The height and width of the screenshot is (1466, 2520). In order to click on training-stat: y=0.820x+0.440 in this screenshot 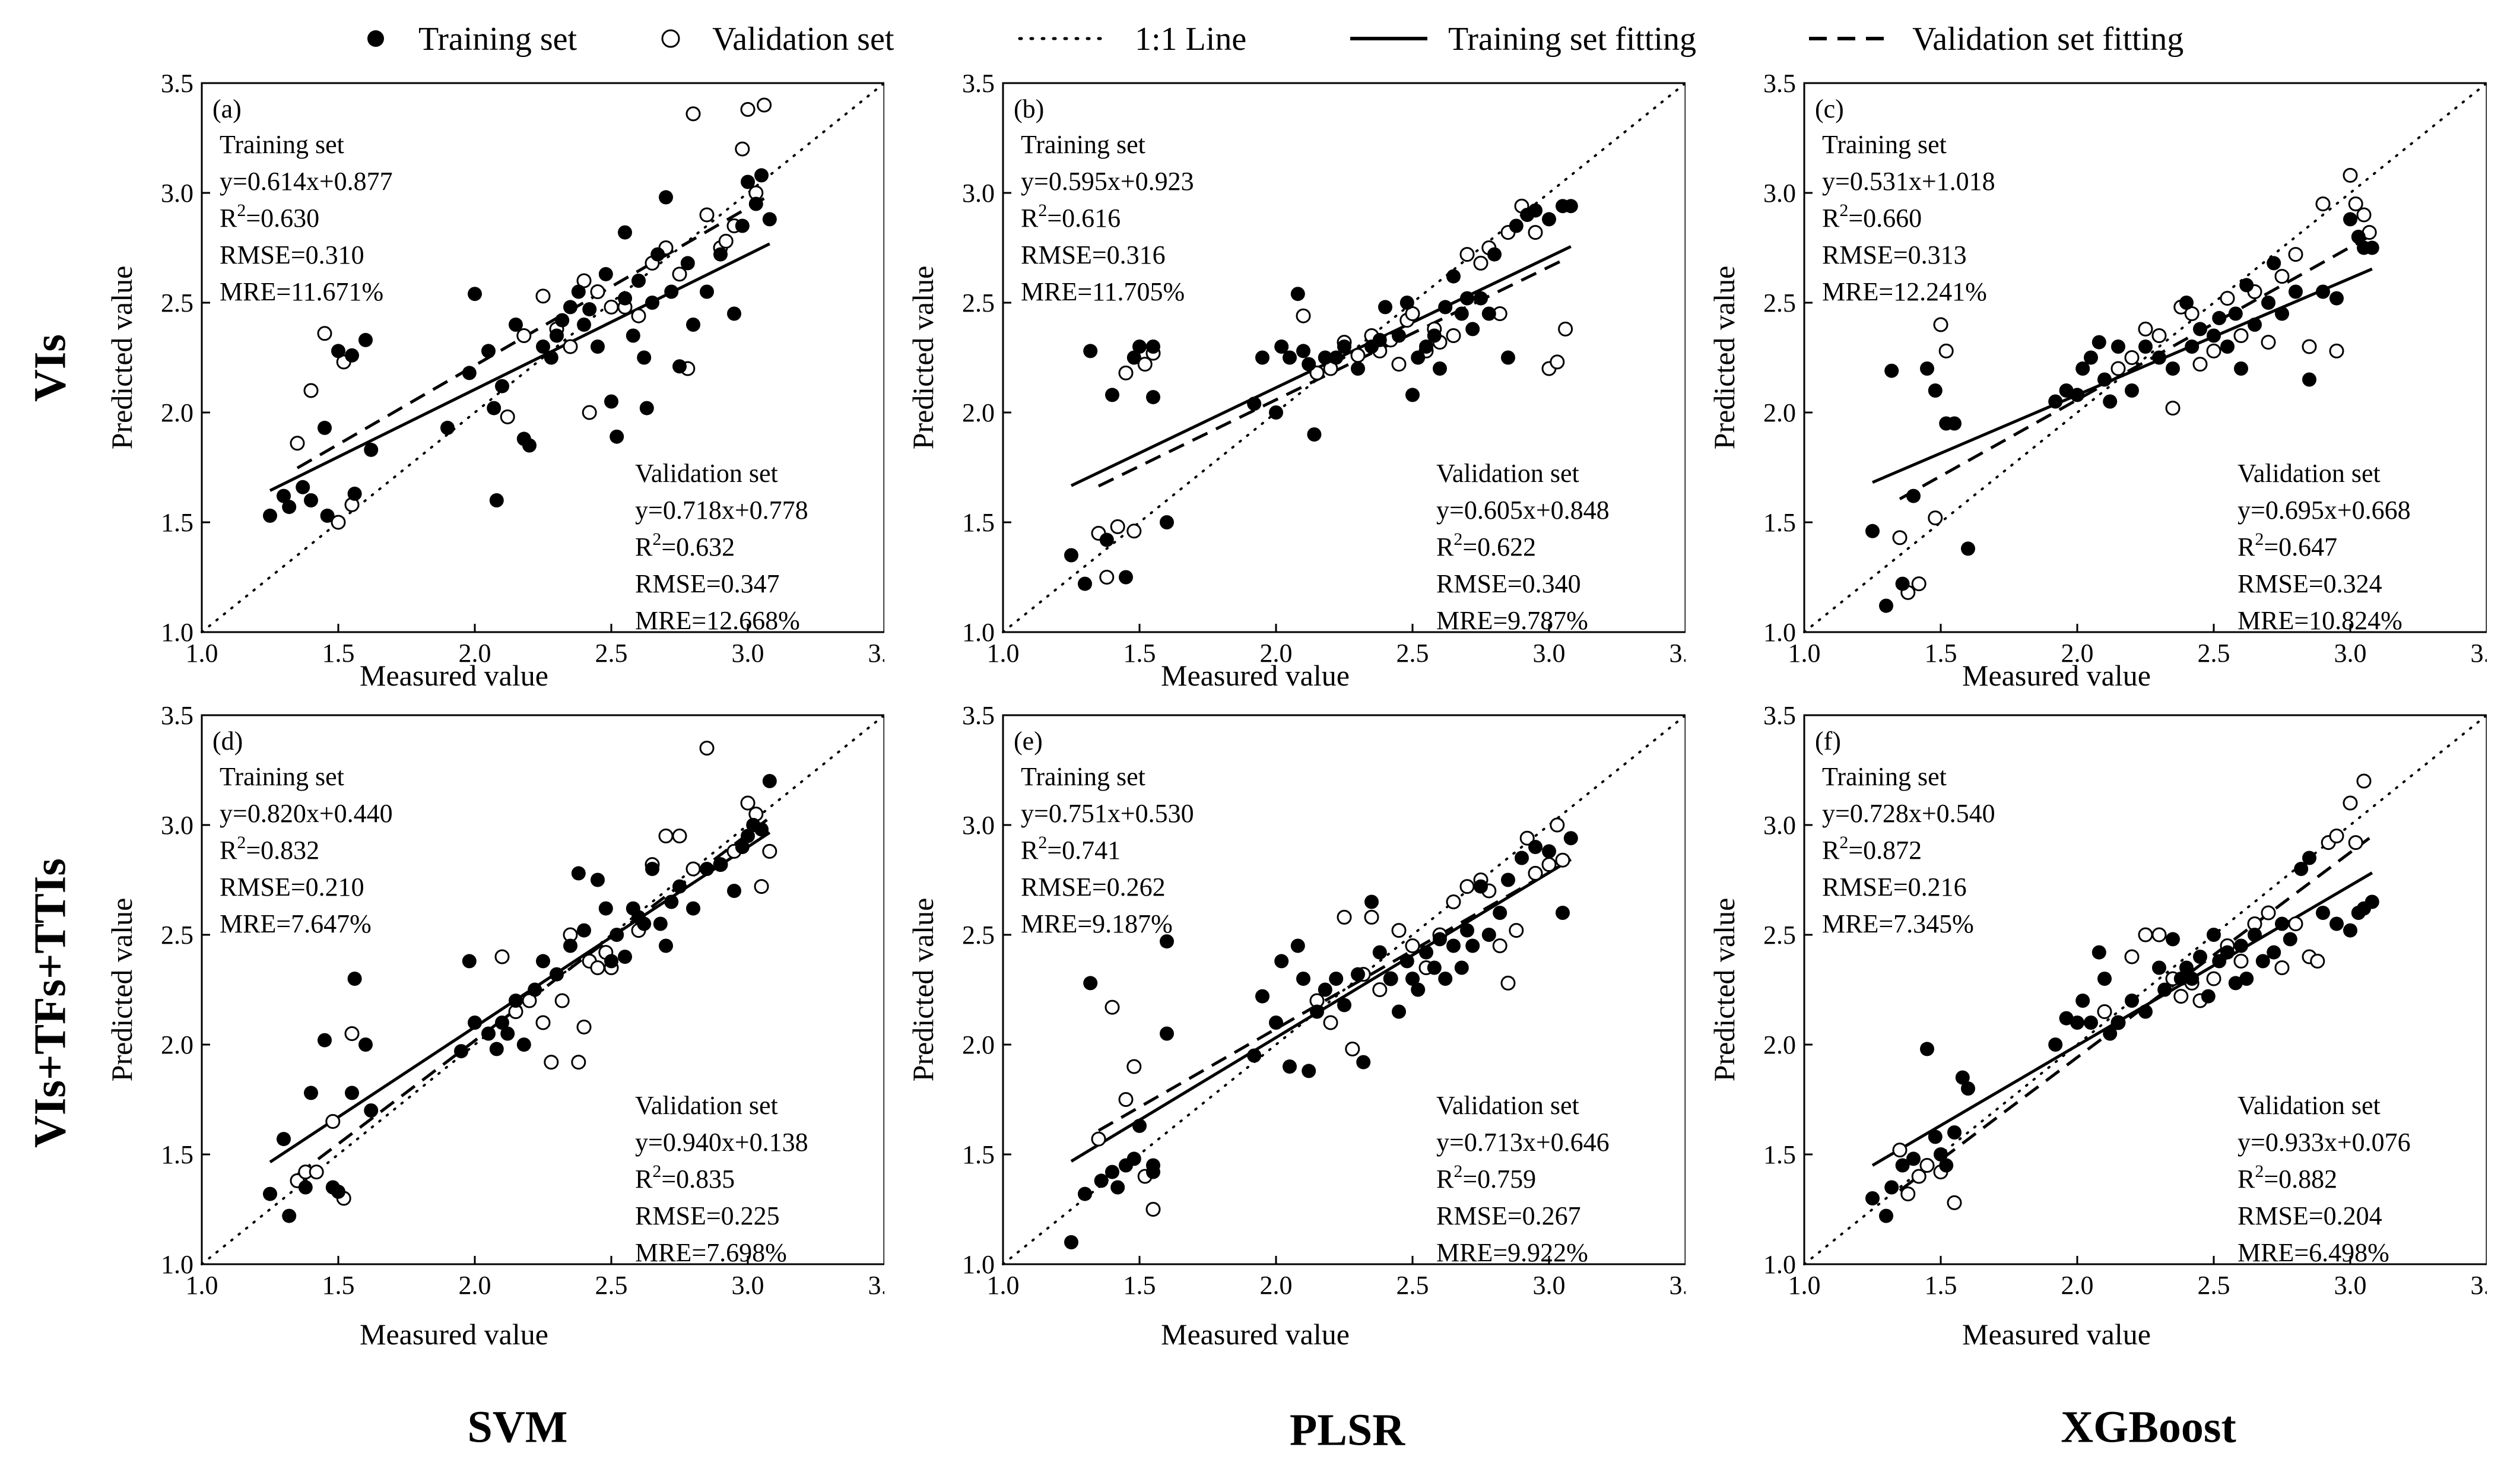, I will do `click(307, 813)`.